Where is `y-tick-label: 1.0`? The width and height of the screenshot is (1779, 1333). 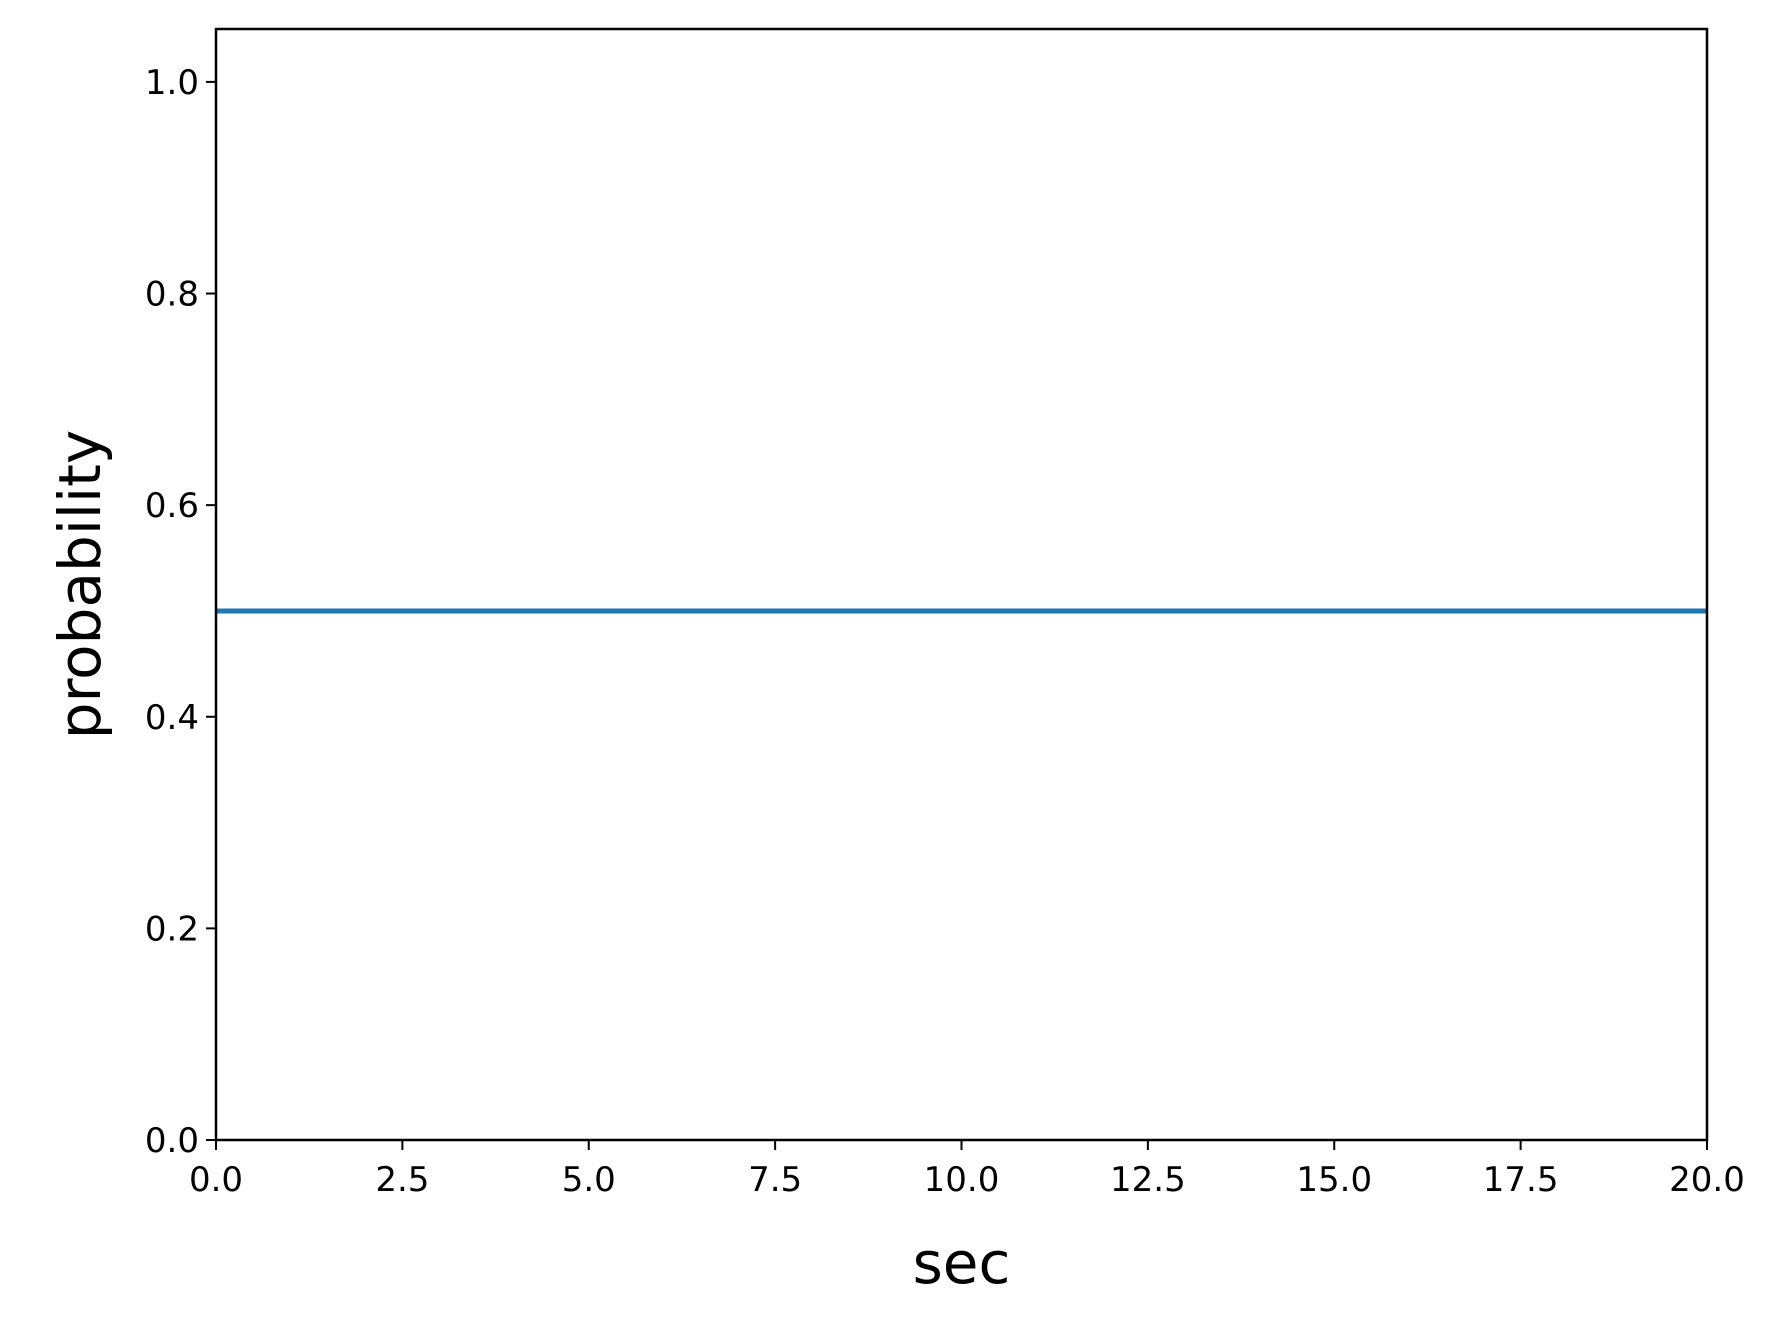
y-tick-label: 1.0 is located at coordinates (172, 83).